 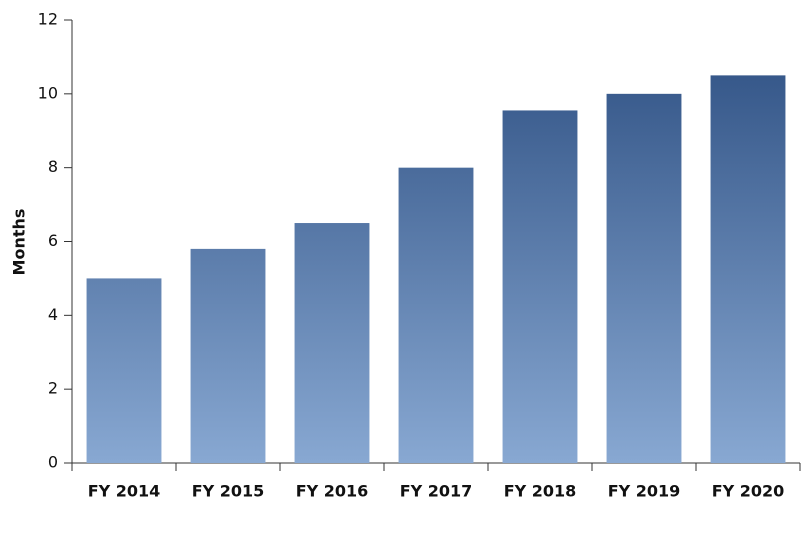 What do you see at coordinates (644, 491) in the screenshot?
I see `x-tick-label: FY 2019` at bounding box center [644, 491].